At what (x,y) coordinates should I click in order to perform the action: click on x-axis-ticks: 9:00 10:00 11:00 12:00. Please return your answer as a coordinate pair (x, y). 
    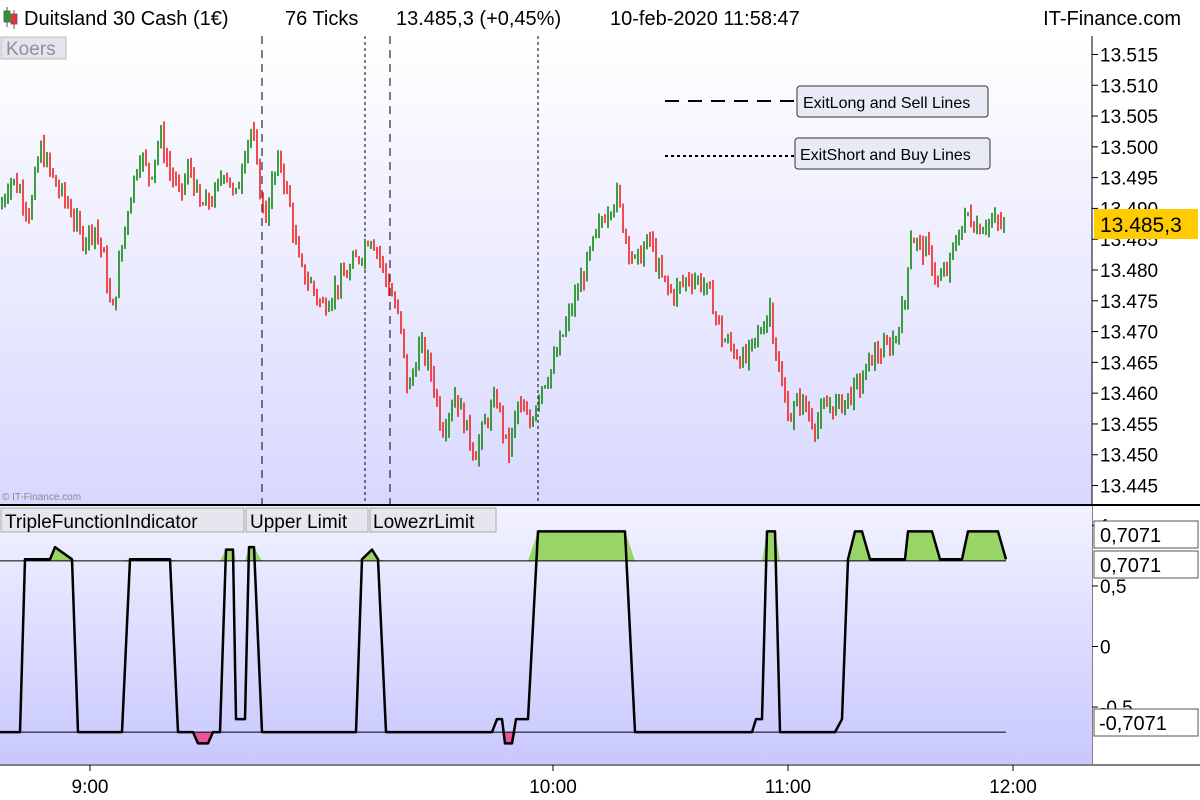
    Looking at the image, I should click on (554, 781).